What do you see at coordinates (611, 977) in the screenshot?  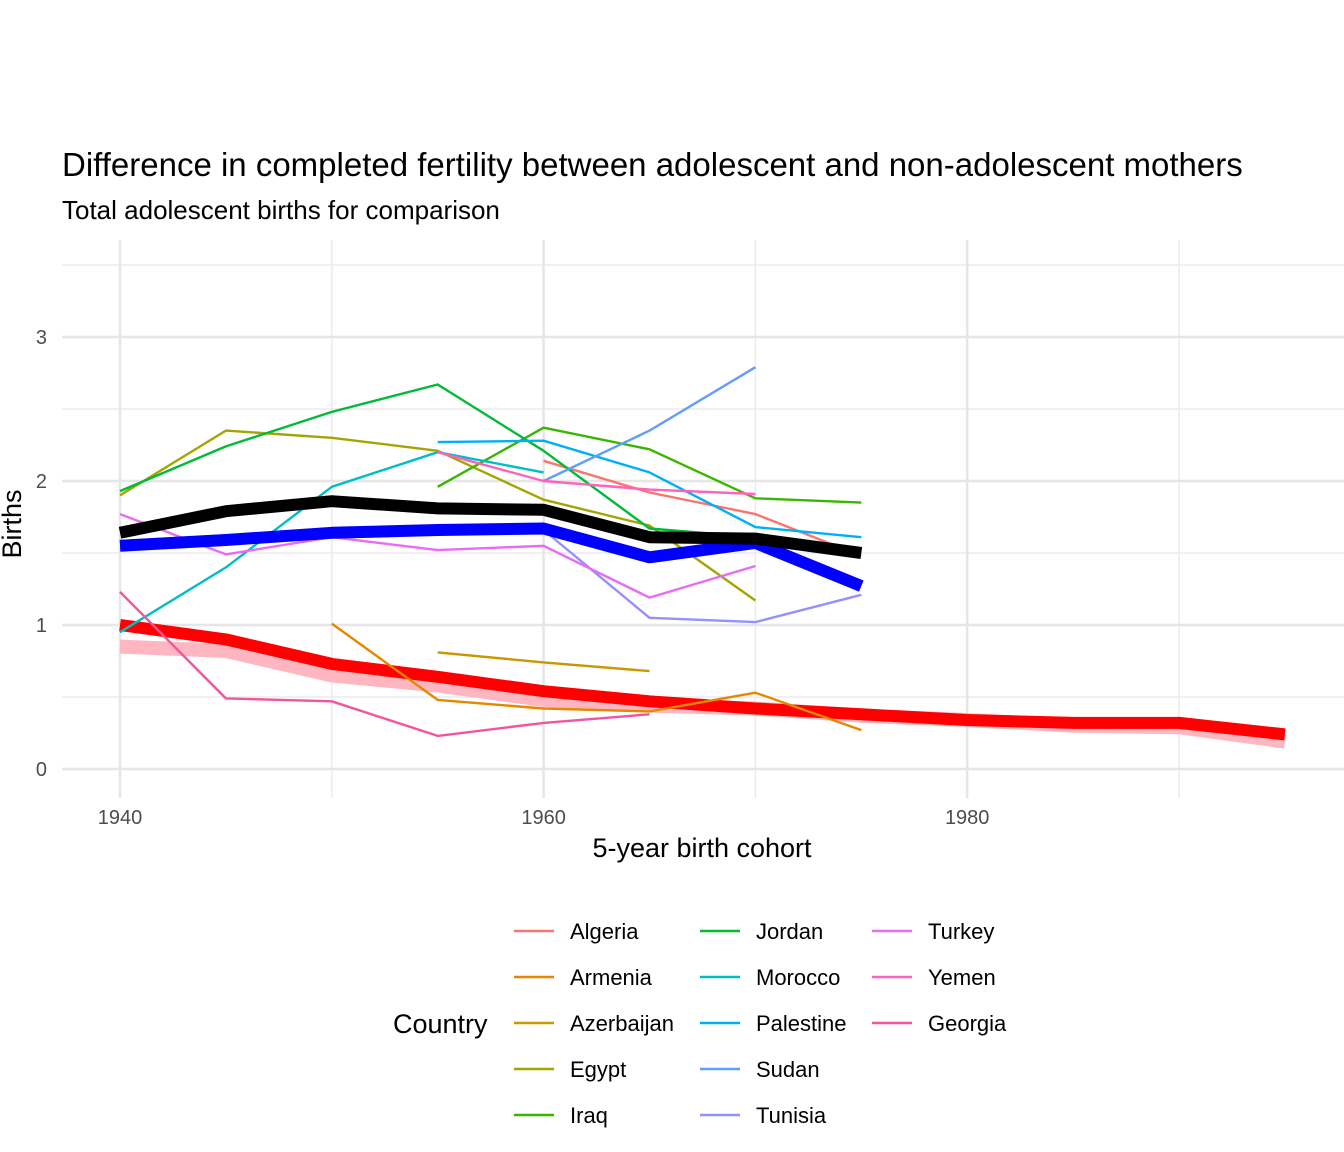 I see `legend-label: Armenia` at bounding box center [611, 977].